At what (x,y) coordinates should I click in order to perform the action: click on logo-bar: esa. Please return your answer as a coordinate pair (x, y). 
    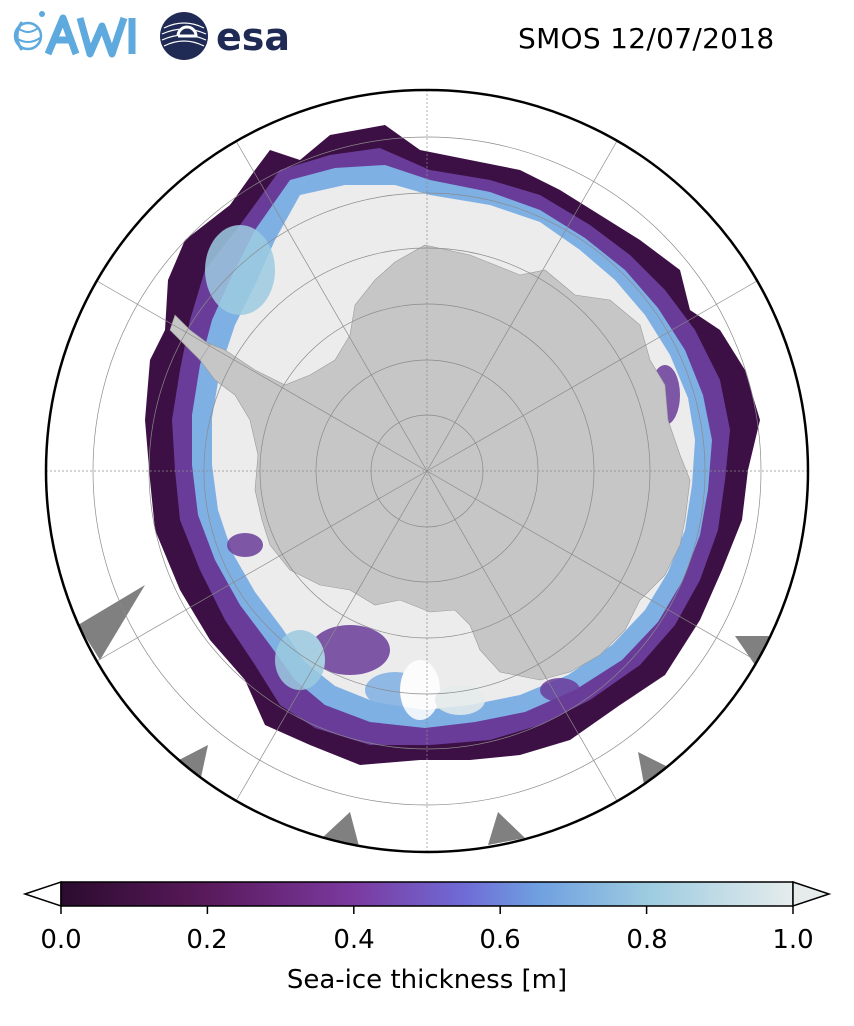
    Looking at the image, I should click on (160, 35).